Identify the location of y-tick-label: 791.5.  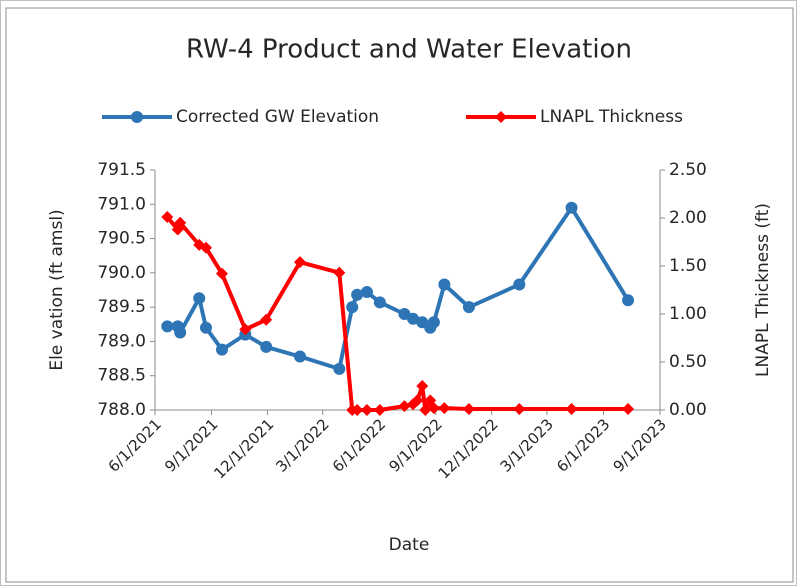
(121, 170).